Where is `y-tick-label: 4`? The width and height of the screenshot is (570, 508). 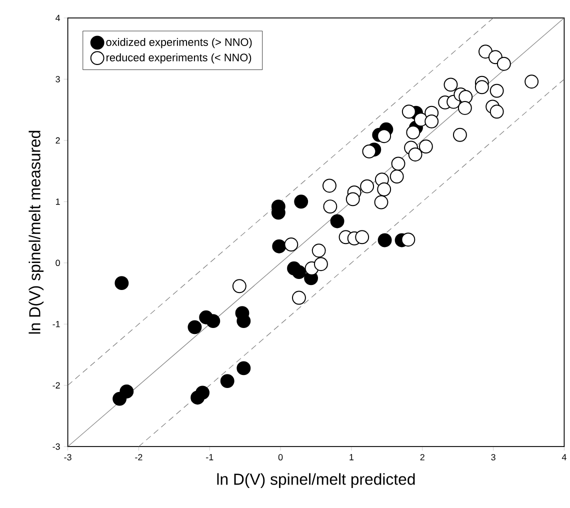 y-tick-label: 4 is located at coordinates (58, 17).